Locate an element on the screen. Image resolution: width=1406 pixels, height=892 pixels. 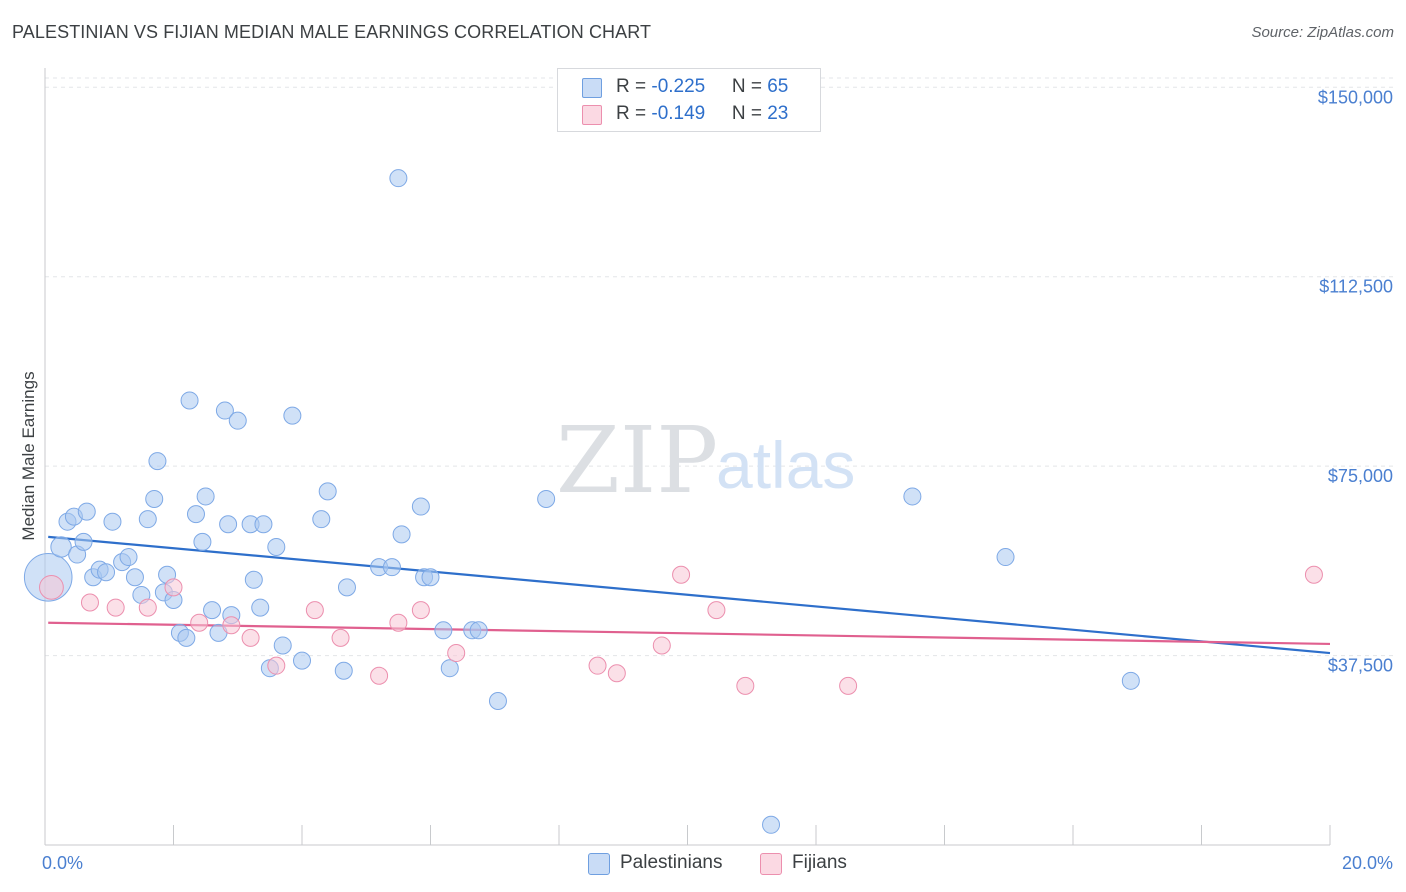
x-tick-labels: 0.0% 20.0% is located at coordinates (717, 863).